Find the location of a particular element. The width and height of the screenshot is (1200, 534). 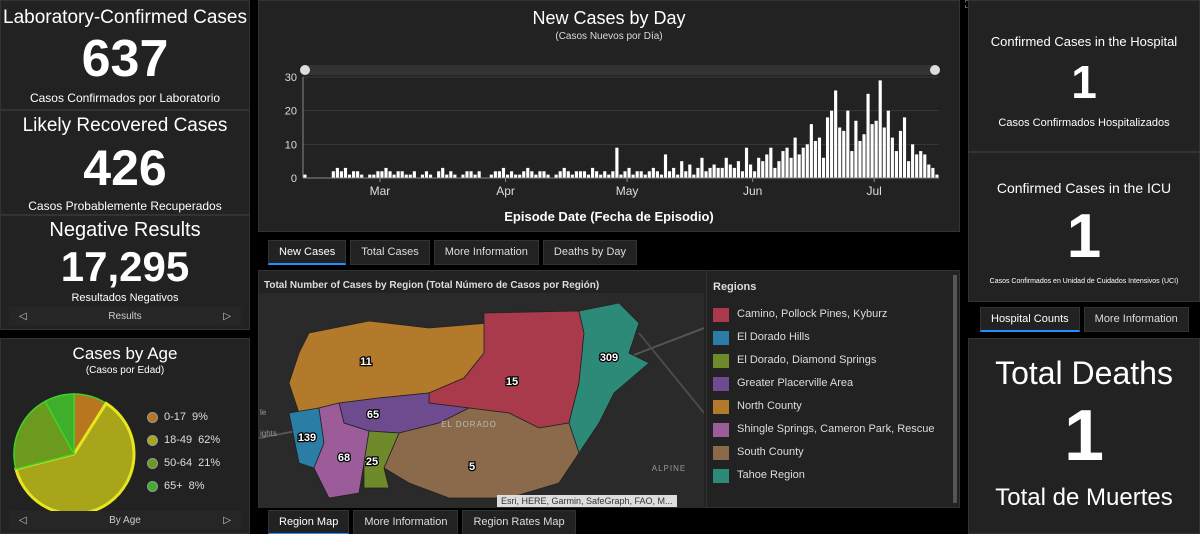

region-shingle-springs is located at coordinates (341, 450).